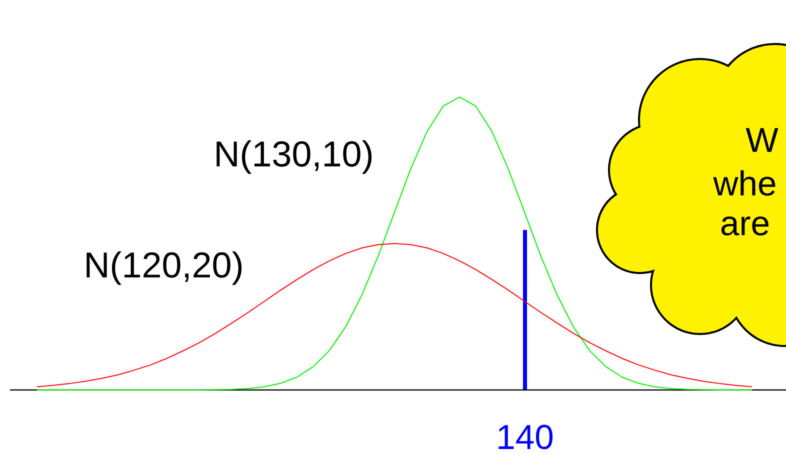 This screenshot has width=786, height=455. What do you see at coordinates (744, 183) in the screenshot?
I see `annotation: whe` at bounding box center [744, 183].